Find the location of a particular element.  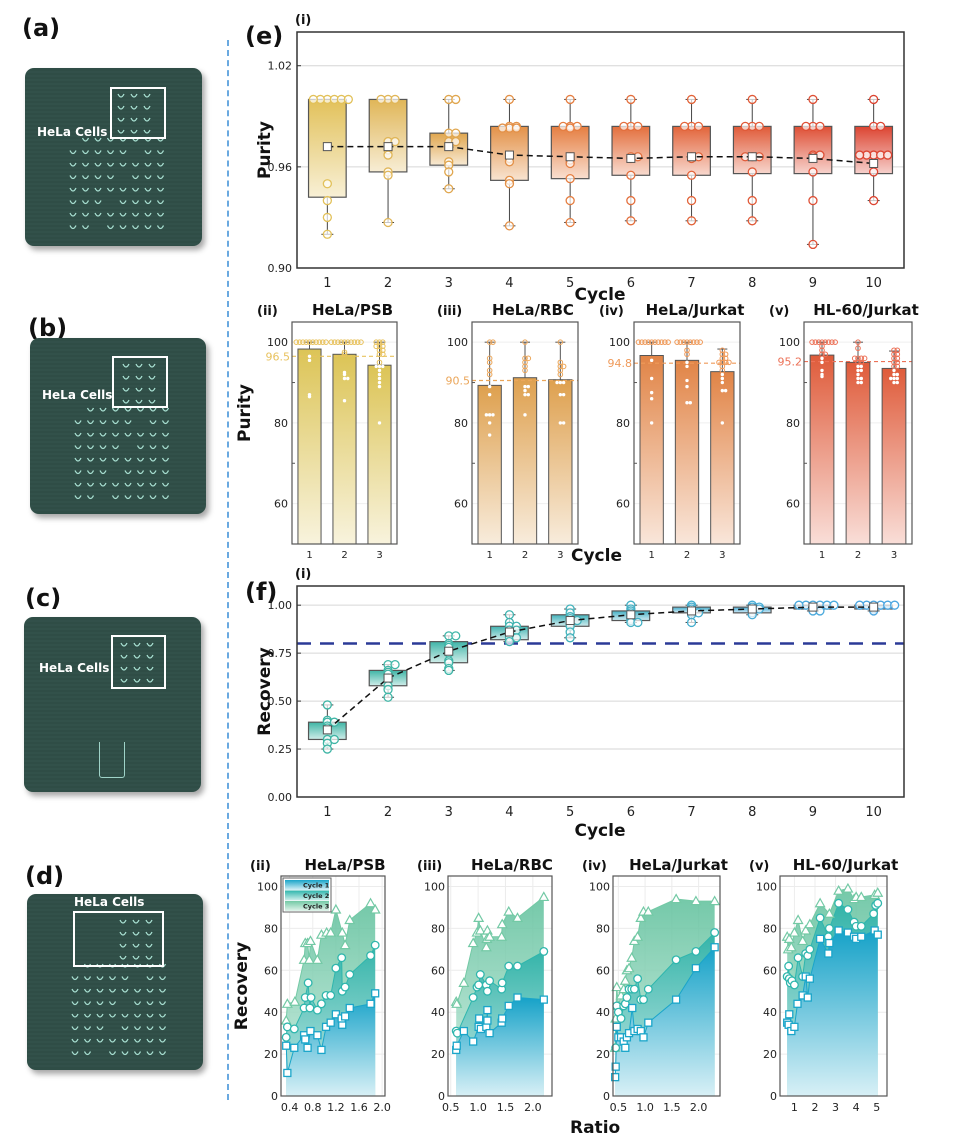

y-tick-label: 1.02 is located at coordinates (280, 66).